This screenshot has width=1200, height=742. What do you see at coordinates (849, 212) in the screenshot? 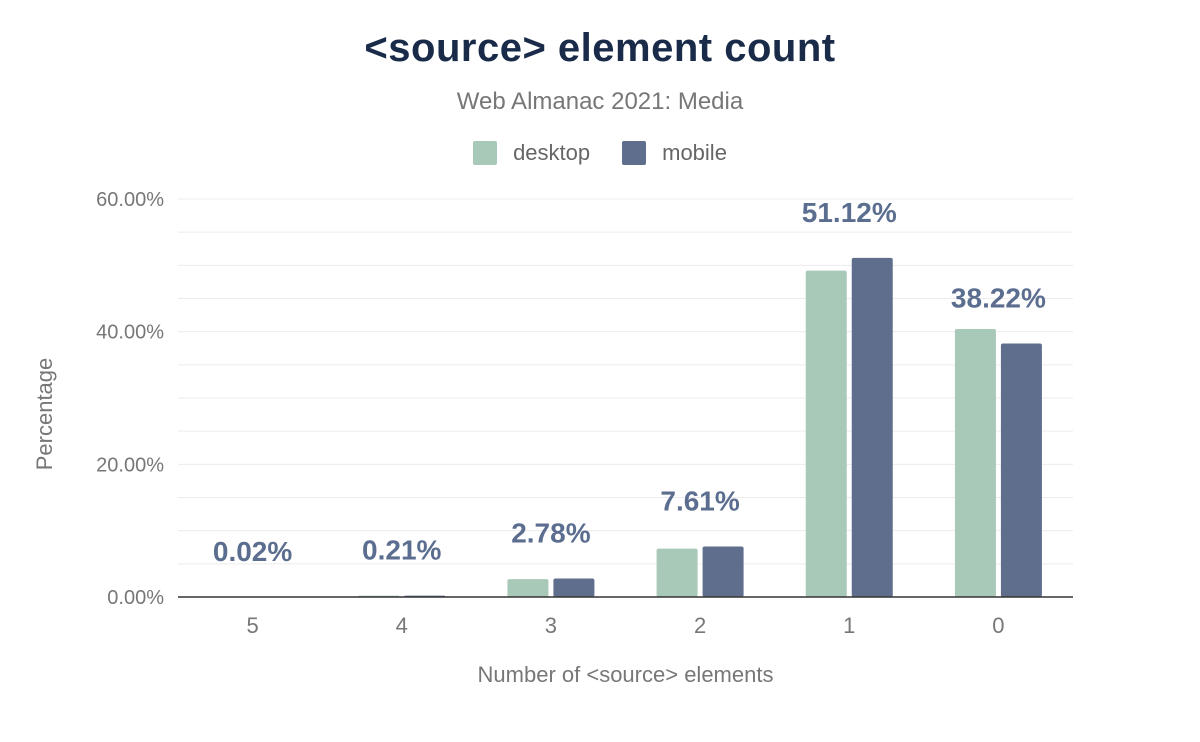
I see `data-label: 51.12%` at bounding box center [849, 212].